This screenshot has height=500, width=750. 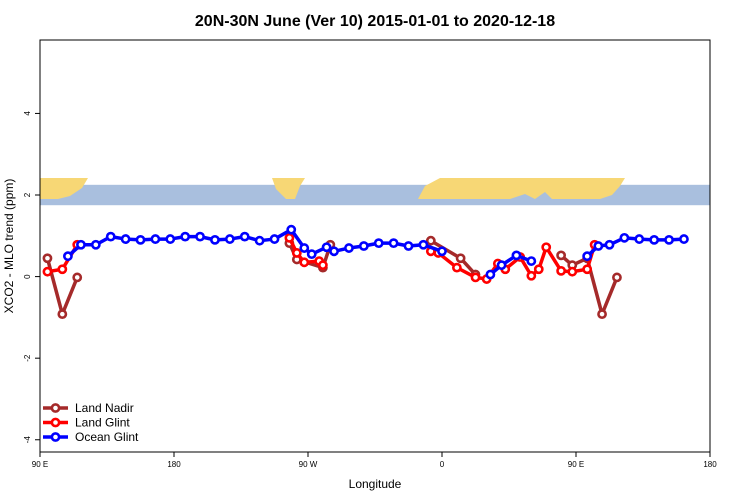 I want to click on y-axis: -4 -2 0 2 4, so click(x=31, y=277).